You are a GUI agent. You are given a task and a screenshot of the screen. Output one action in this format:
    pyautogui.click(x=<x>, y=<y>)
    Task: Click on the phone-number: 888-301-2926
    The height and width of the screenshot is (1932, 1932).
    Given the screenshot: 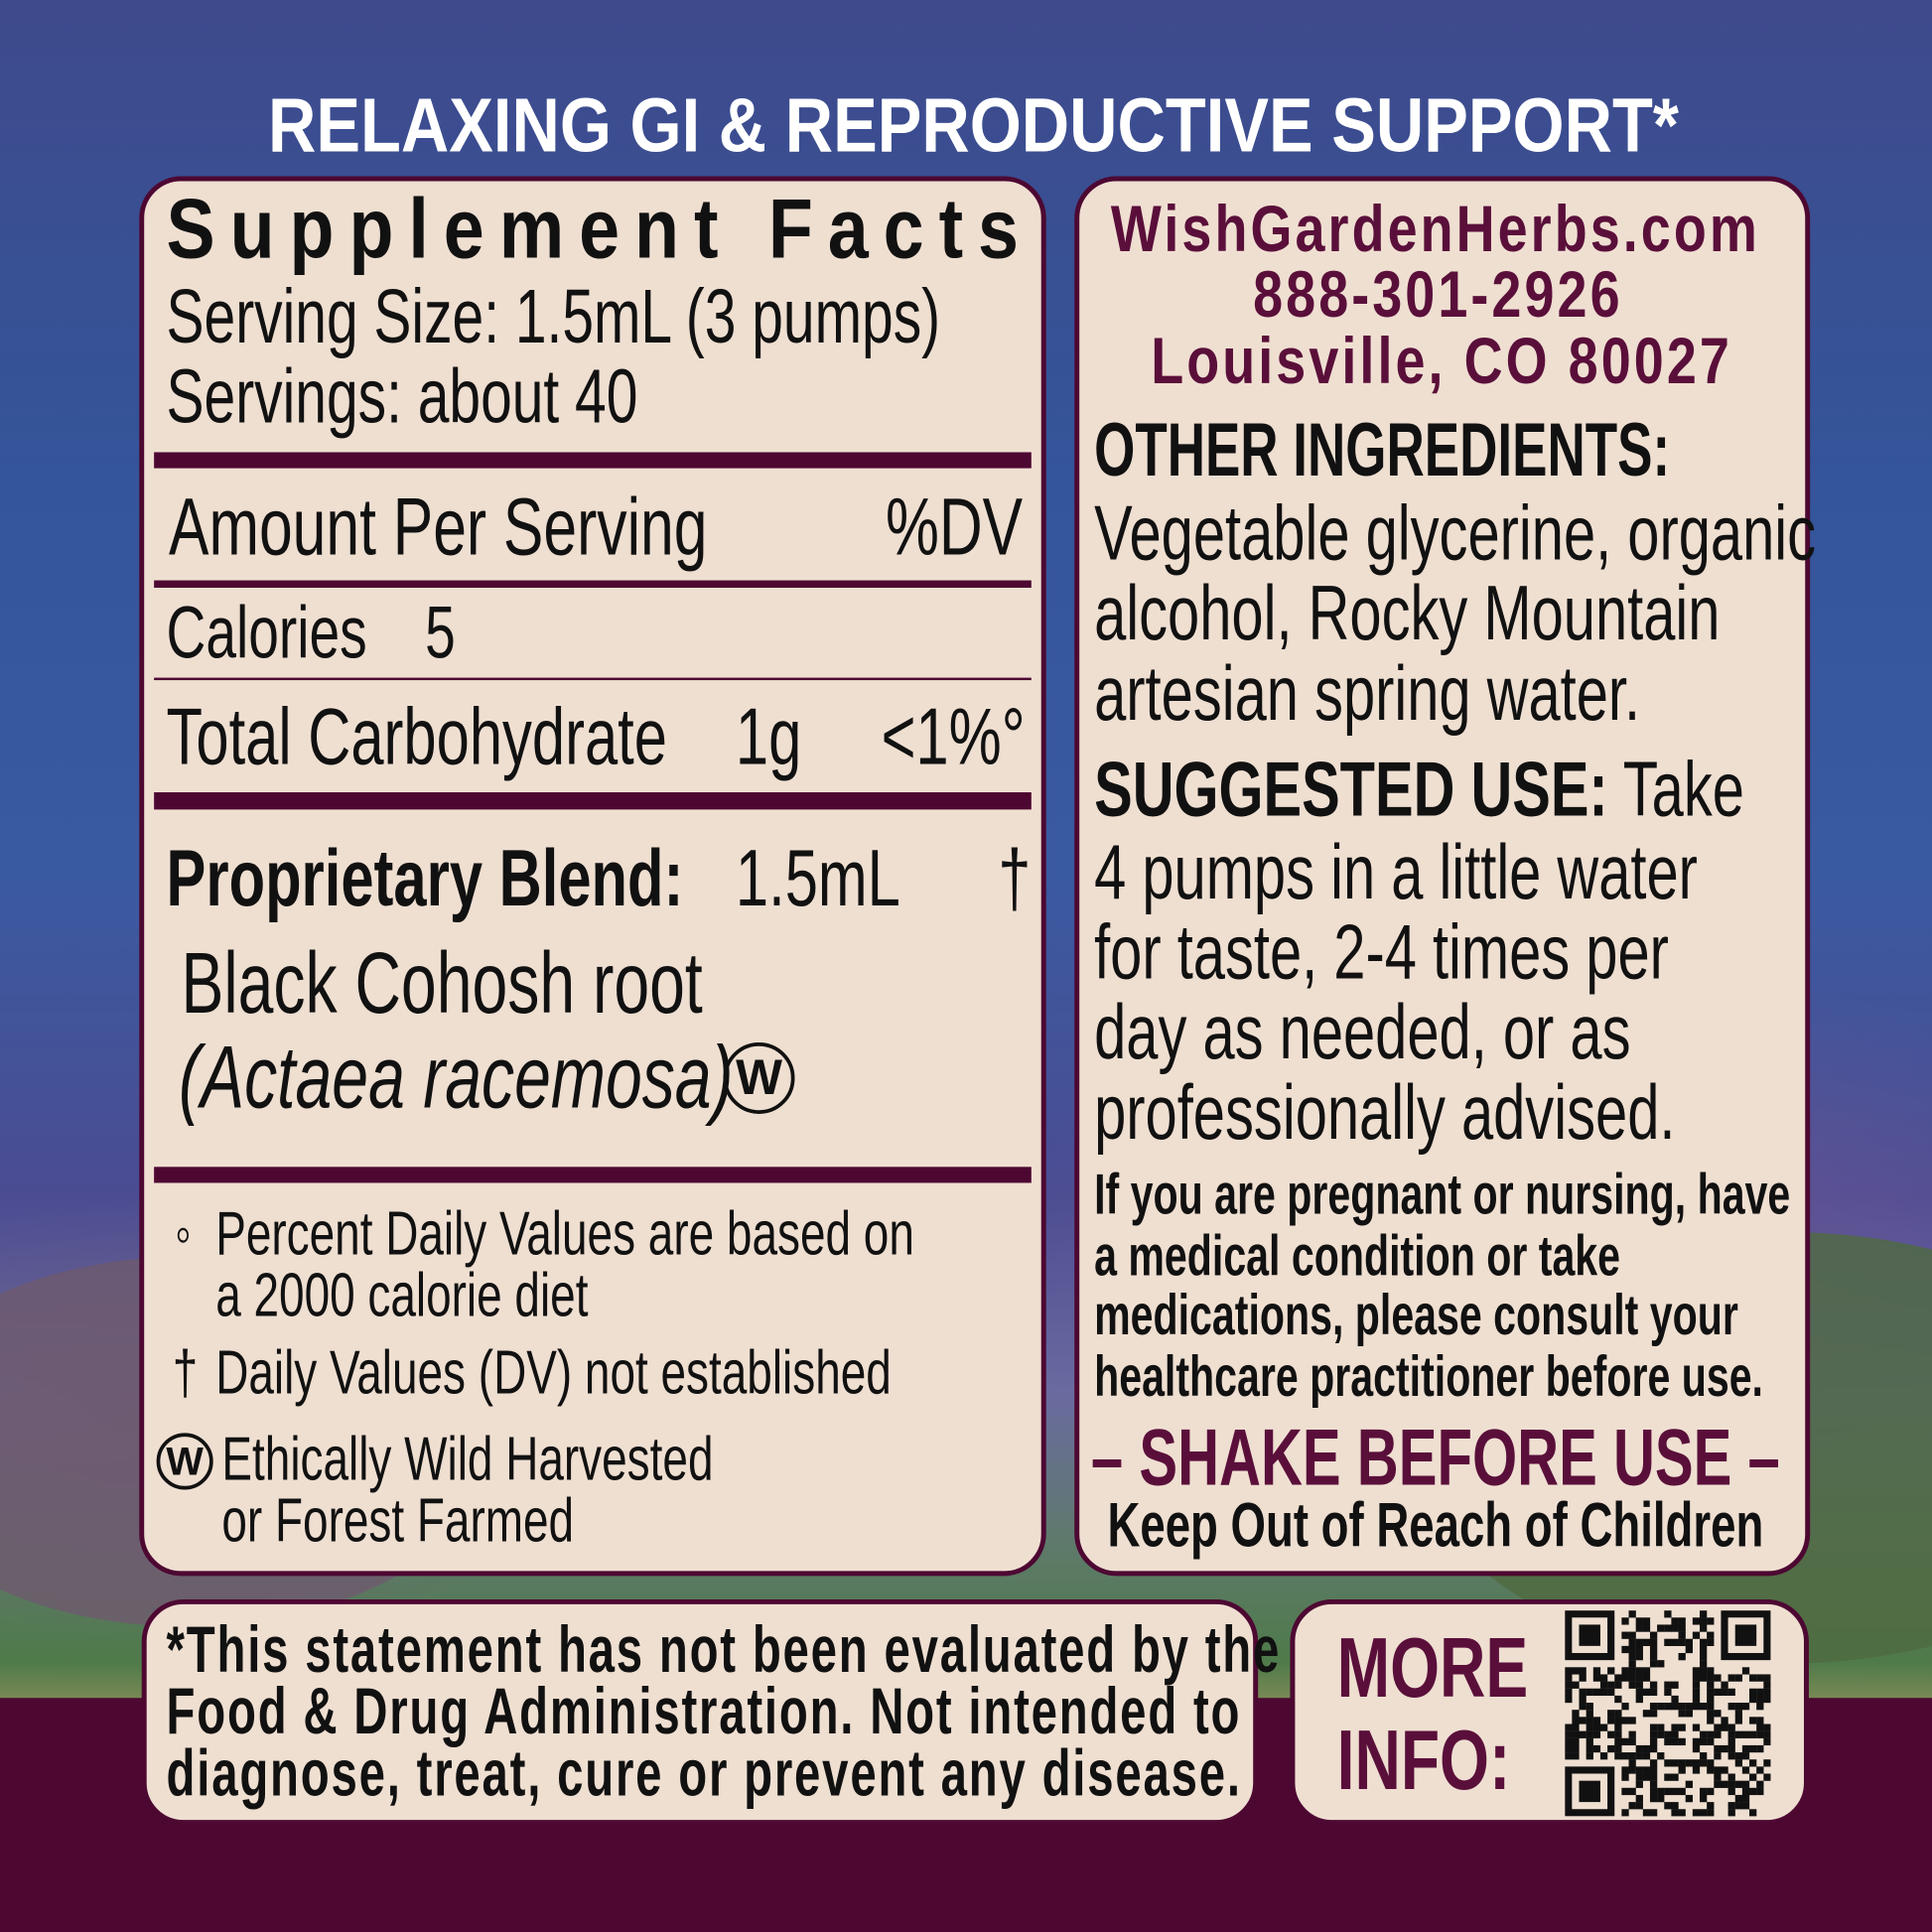 What is the action you would take?
    pyautogui.click(x=1438, y=295)
    